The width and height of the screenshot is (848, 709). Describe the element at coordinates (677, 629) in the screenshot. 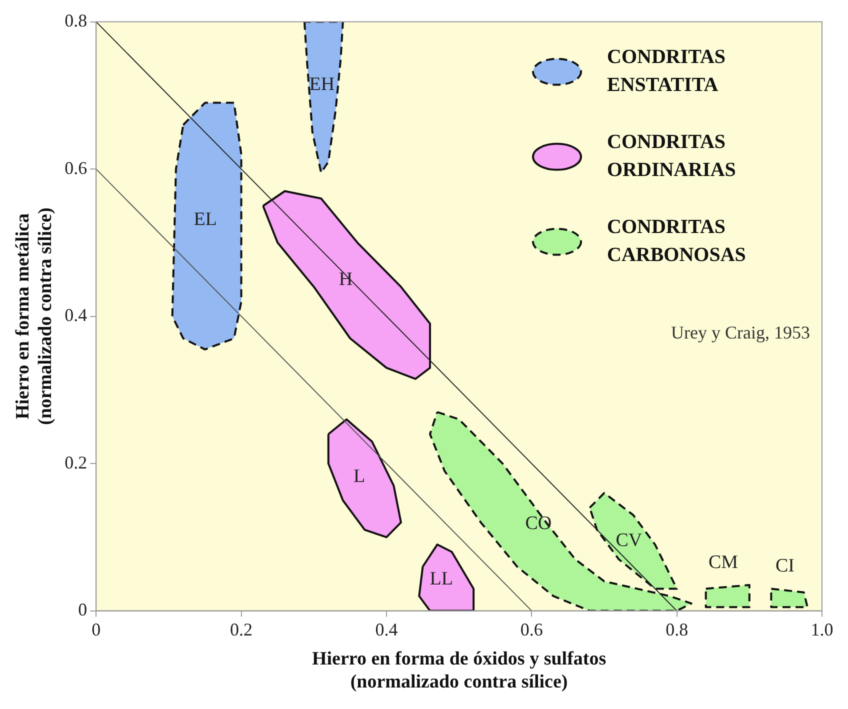

I see `x-tick-label: 0.8` at that location.